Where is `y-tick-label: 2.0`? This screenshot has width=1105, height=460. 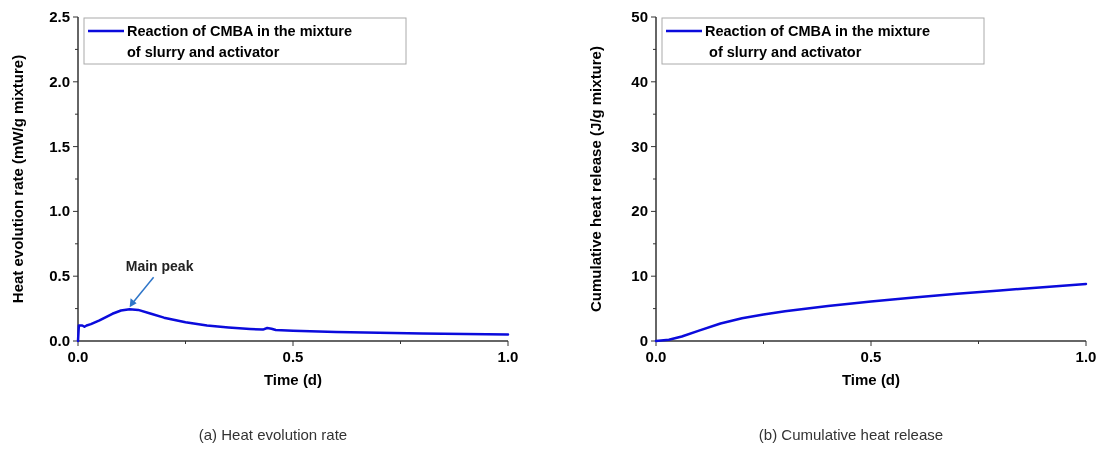 y-tick-label: 2.0 is located at coordinates (59, 81).